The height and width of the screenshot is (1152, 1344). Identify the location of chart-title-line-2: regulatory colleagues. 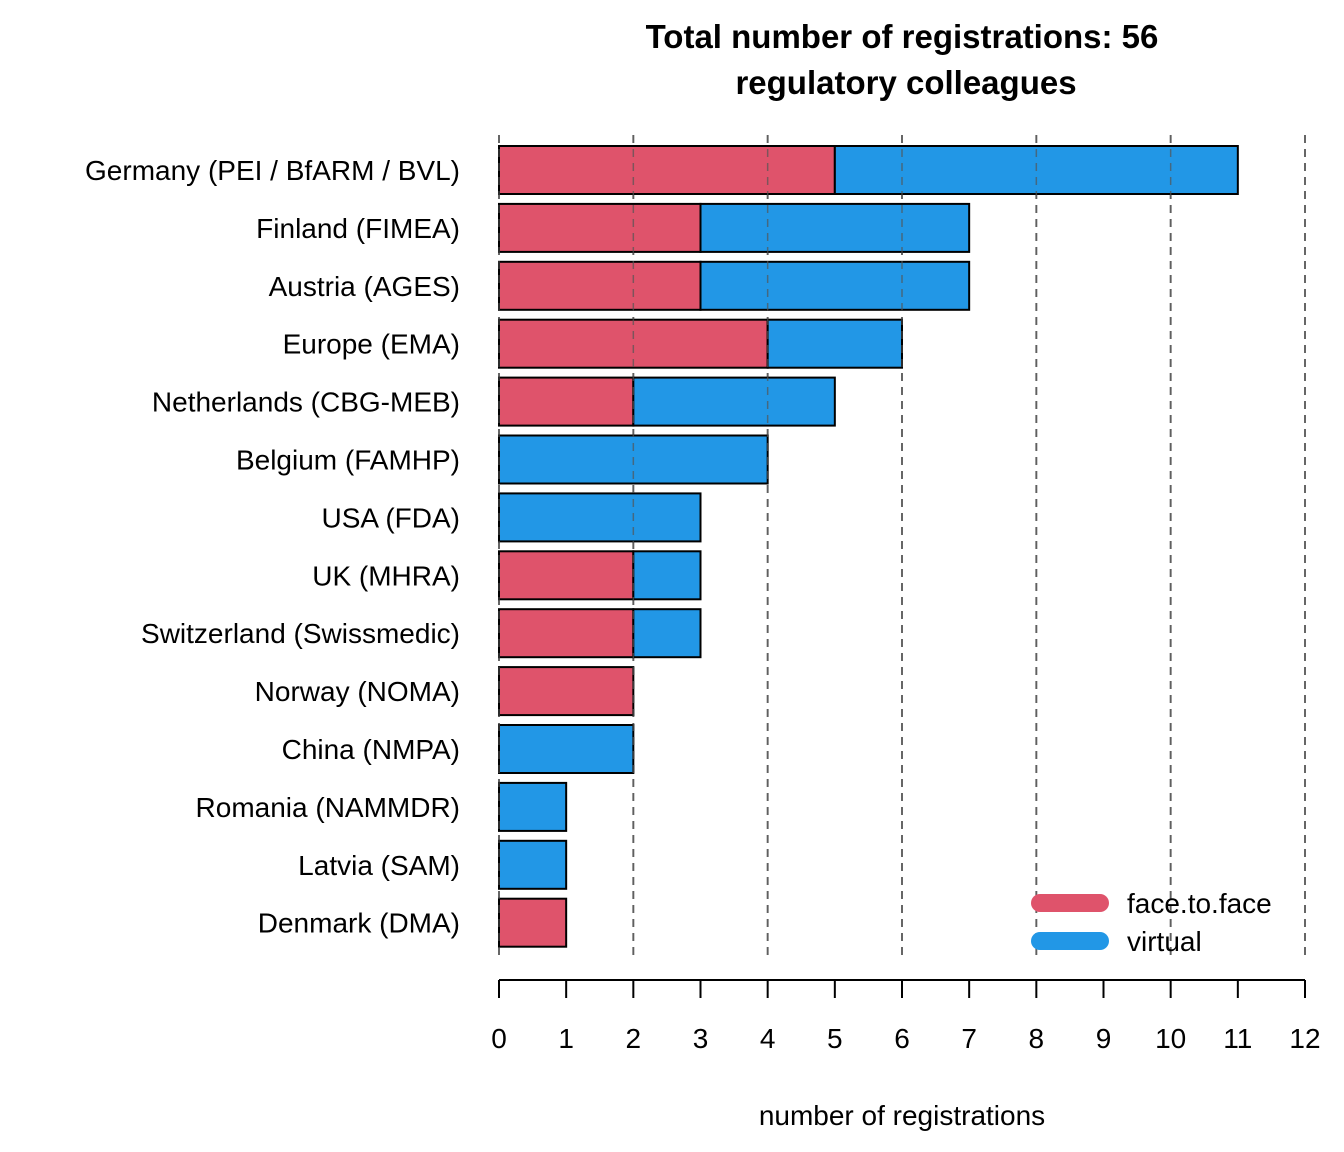
(905, 82).